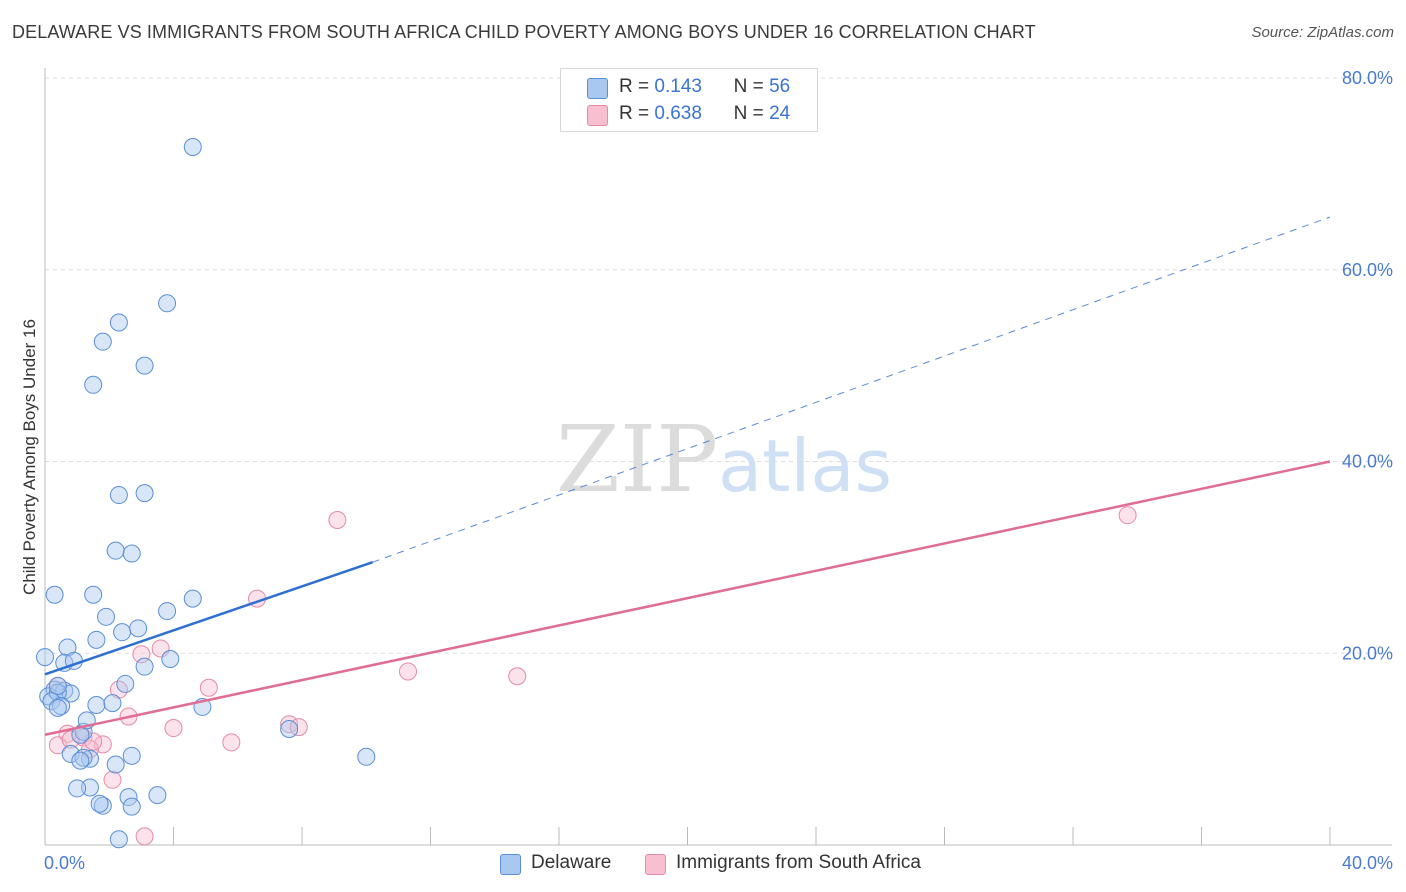 The width and height of the screenshot is (1406, 892). Describe the element at coordinates (780, 113) in the screenshot. I see `n-value: 24` at that location.